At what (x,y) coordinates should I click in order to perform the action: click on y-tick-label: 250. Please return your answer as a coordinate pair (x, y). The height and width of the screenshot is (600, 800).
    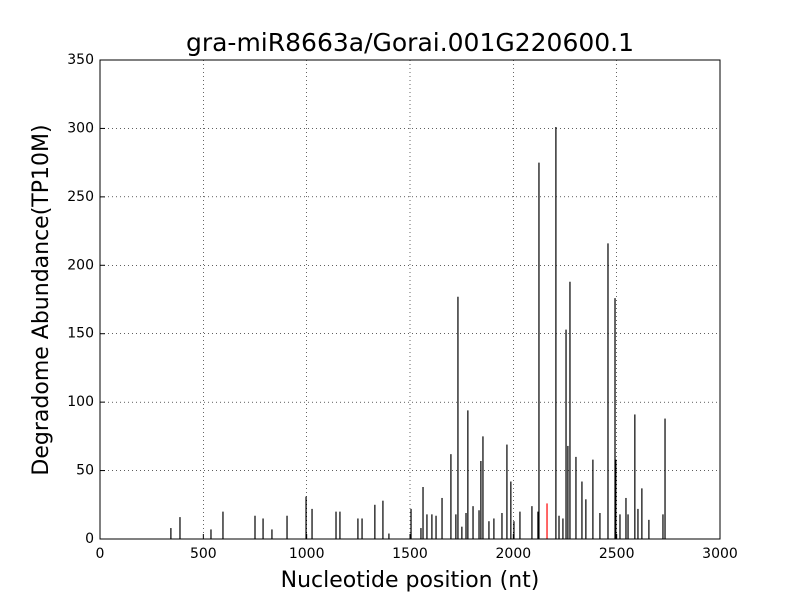
    Looking at the image, I should click on (80, 197).